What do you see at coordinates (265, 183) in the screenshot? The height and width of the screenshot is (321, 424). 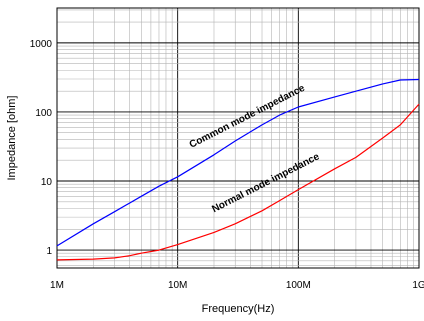 I see `normal-mode-annotation: Normal mode impedance` at bounding box center [265, 183].